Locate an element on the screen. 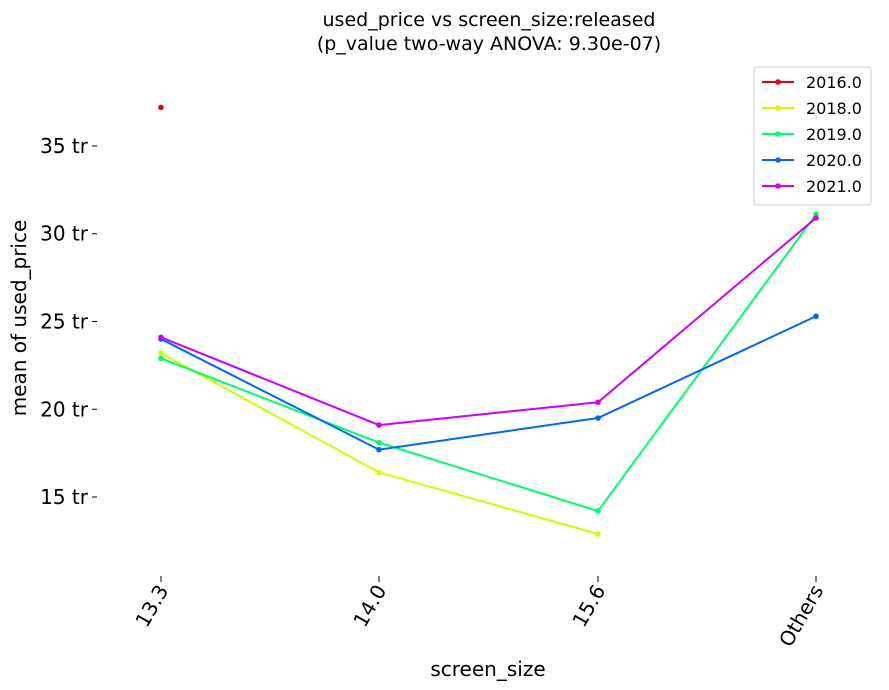 This screenshot has width=889, height=690. y-axis-label: mean of used_price is located at coordinates (19, 318).